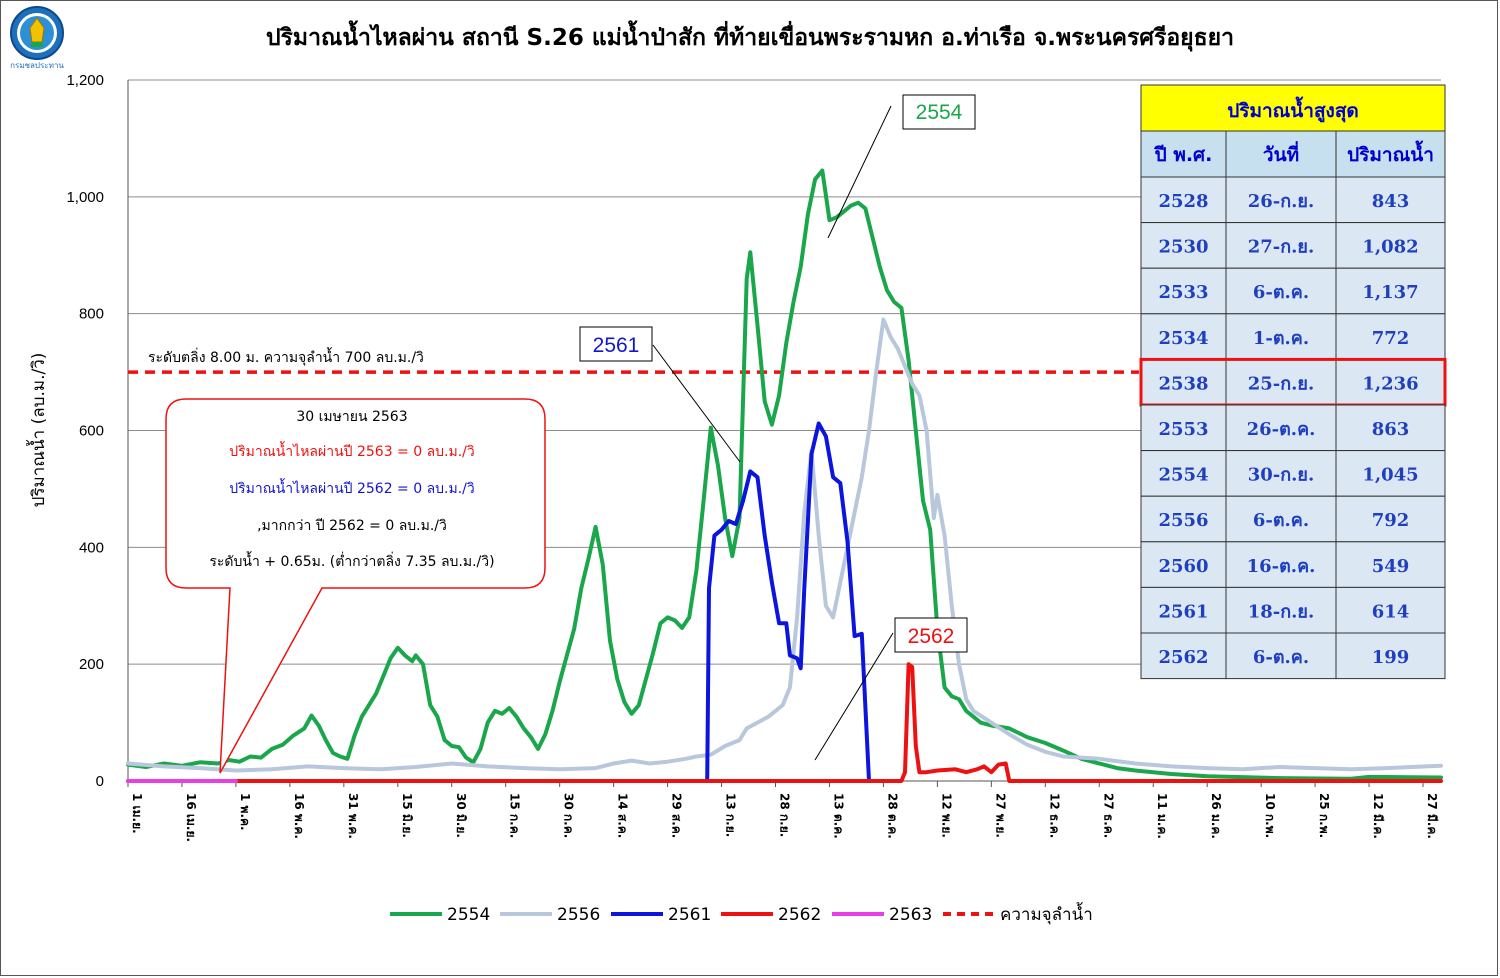  I want to click on table-cell-value: 26-ต.ค., so click(1281, 429).